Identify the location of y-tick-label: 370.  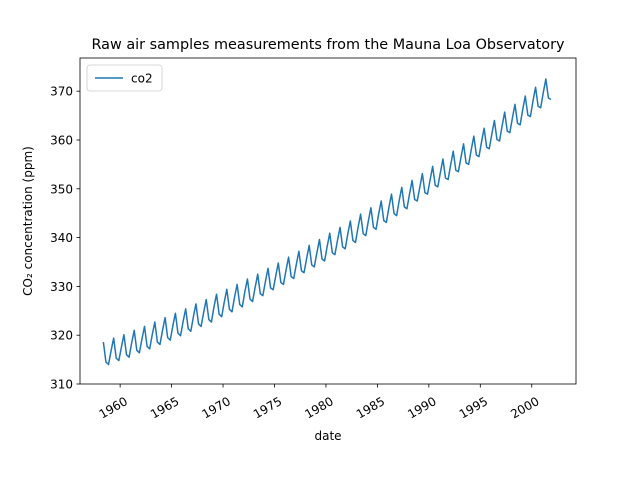
(61, 92).